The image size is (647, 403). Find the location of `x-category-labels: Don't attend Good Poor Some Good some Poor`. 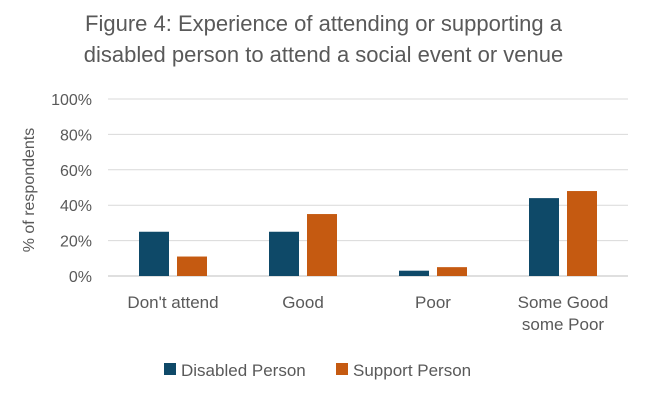

x-category-labels: Don't attend Good Poor Some Good some Poor is located at coordinates (367, 313).